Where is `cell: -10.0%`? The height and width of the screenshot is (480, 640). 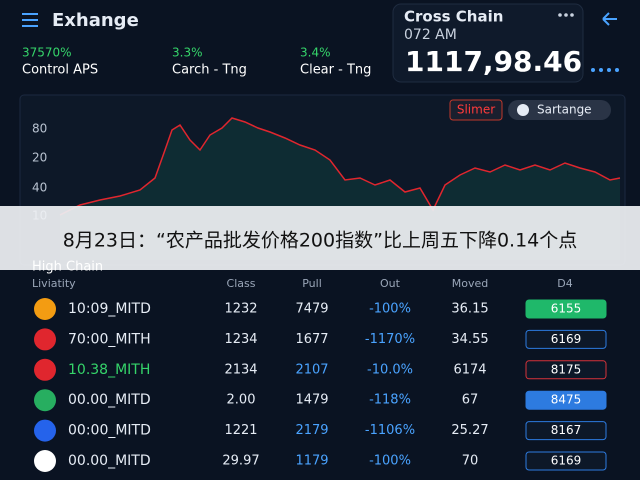 cell: -10.0% is located at coordinates (390, 369).